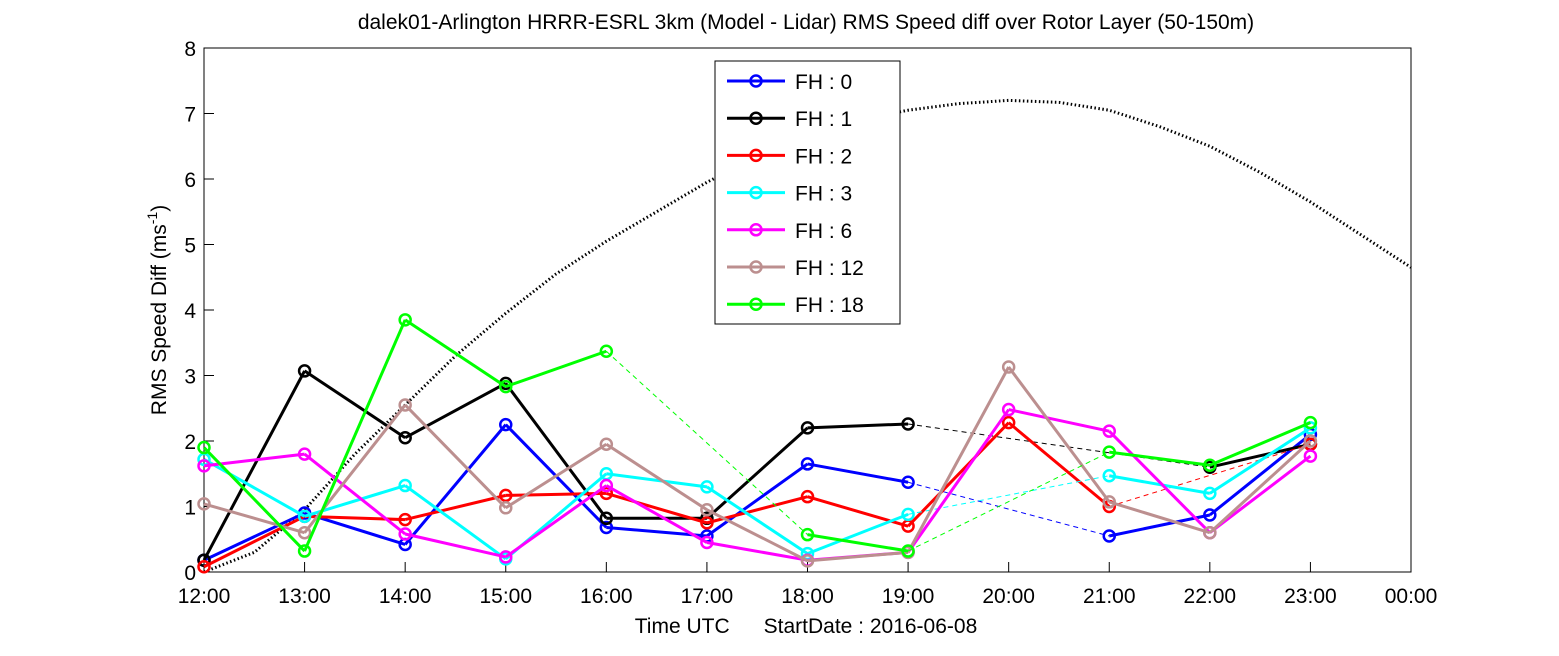  Describe the element at coordinates (823, 194) in the screenshot. I see `legend-label: FH : 3` at that location.